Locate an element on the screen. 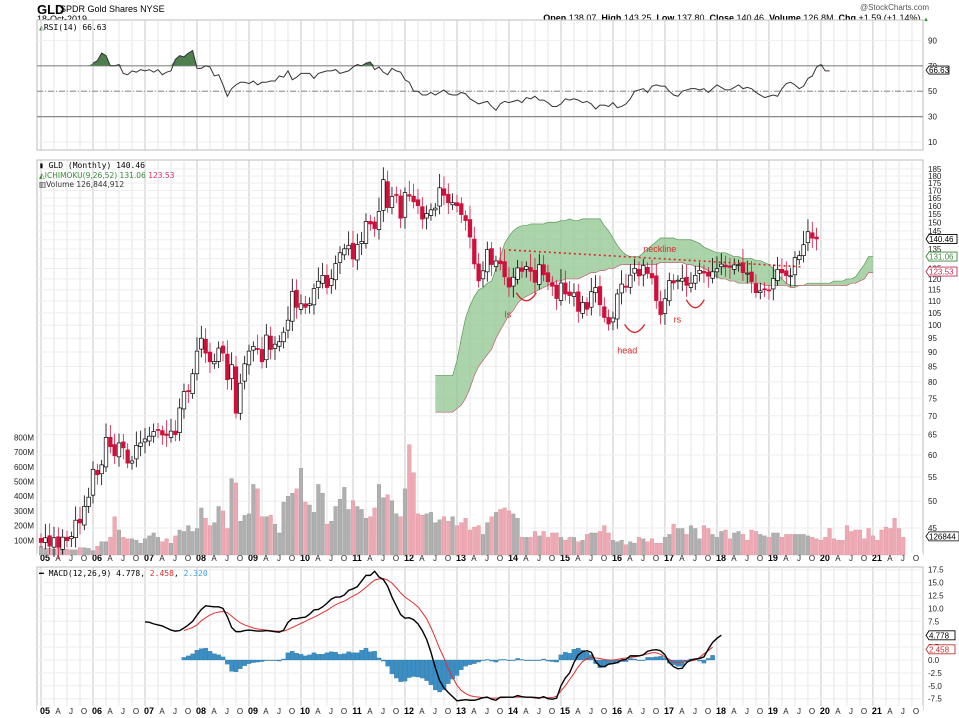  price-legend: ▮ GLD (Monthly) 140.46 is located at coordinates (92, 165).